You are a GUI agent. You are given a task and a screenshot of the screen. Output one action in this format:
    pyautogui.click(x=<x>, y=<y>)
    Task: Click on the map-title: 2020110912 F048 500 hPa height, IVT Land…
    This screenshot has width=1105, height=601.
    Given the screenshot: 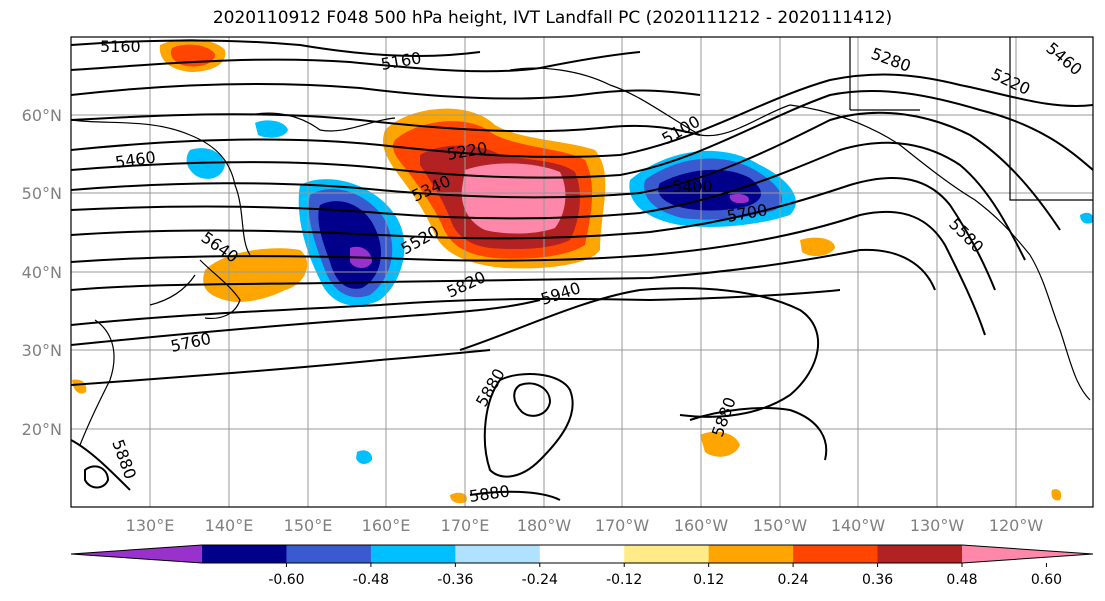 What is the action you would take?
    pyautogui.click(x=552, y=18)
    